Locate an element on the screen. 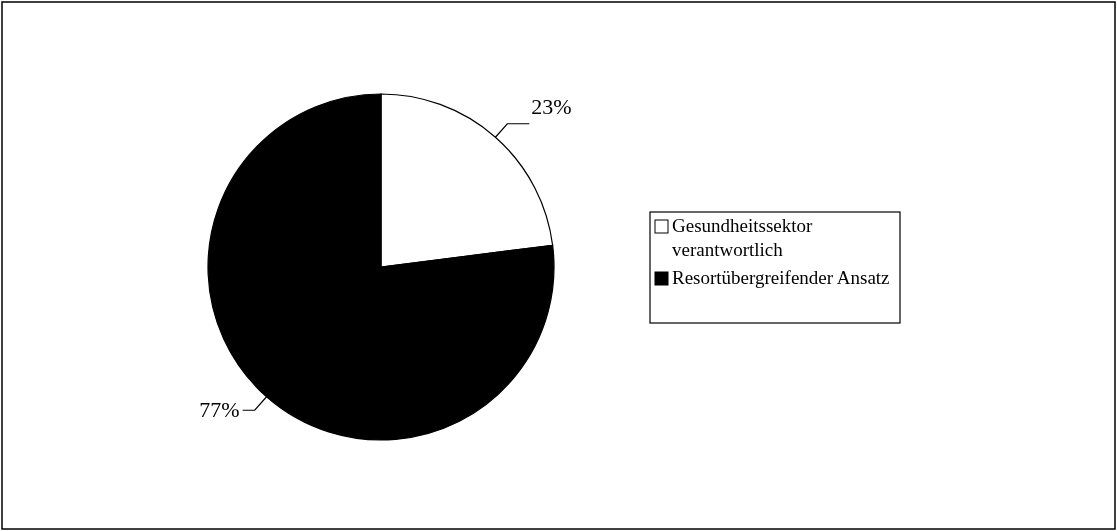 The image size is (1117, 531). legend-label: Gesundheitssektor verantwortlich is located at coordinates (743, 237).